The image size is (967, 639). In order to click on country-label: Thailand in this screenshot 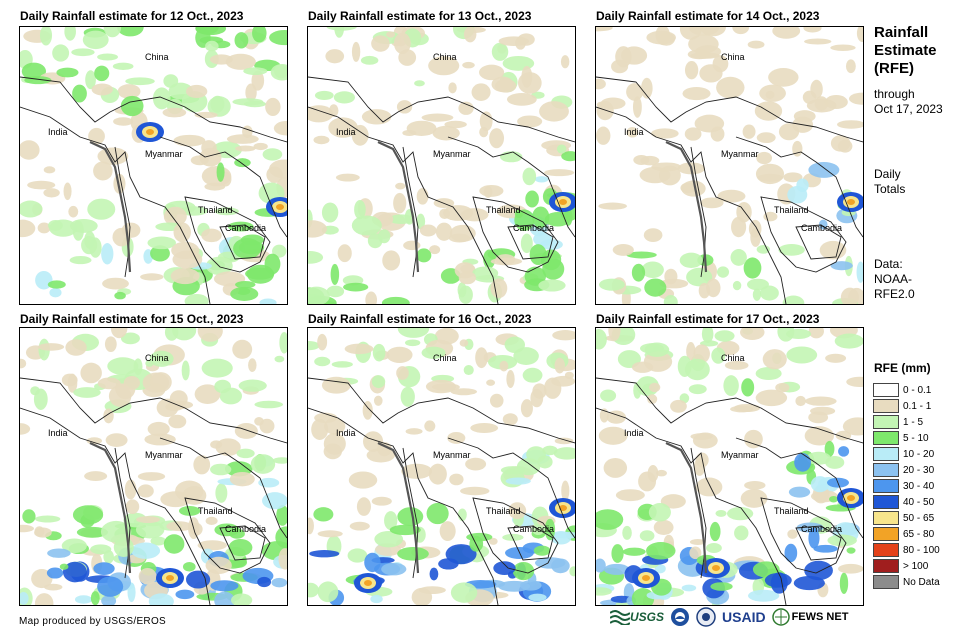, I will do `click(215, 210)`.